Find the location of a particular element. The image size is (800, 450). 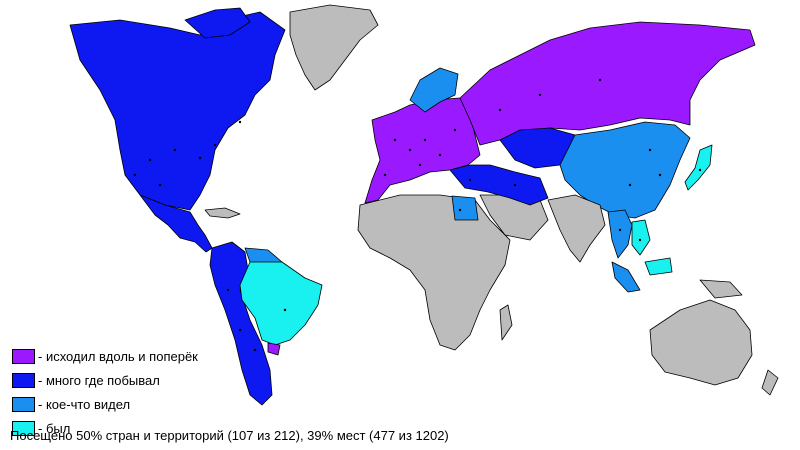

europe is located at coordinates (422, 150).